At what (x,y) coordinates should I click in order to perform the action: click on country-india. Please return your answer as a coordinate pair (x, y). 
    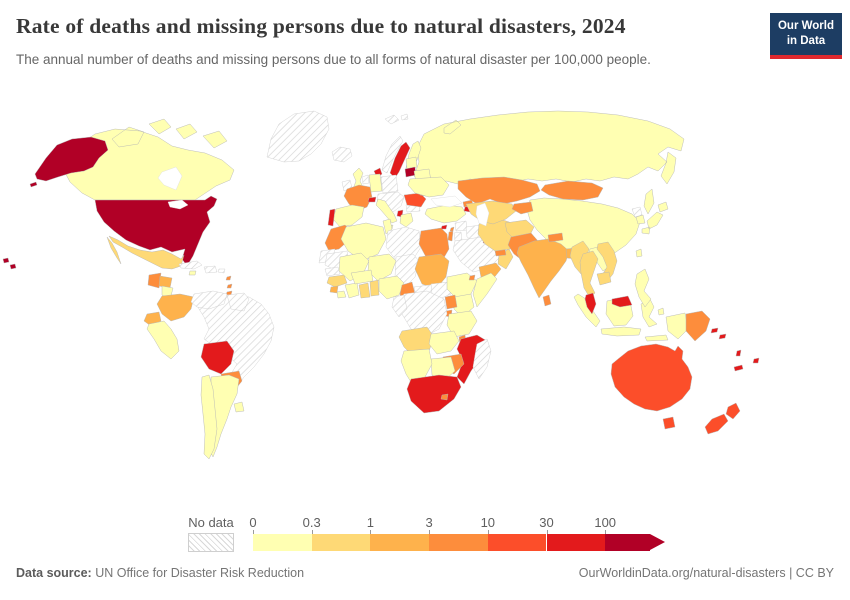
    Looking at the image, I should click on (543, 268).